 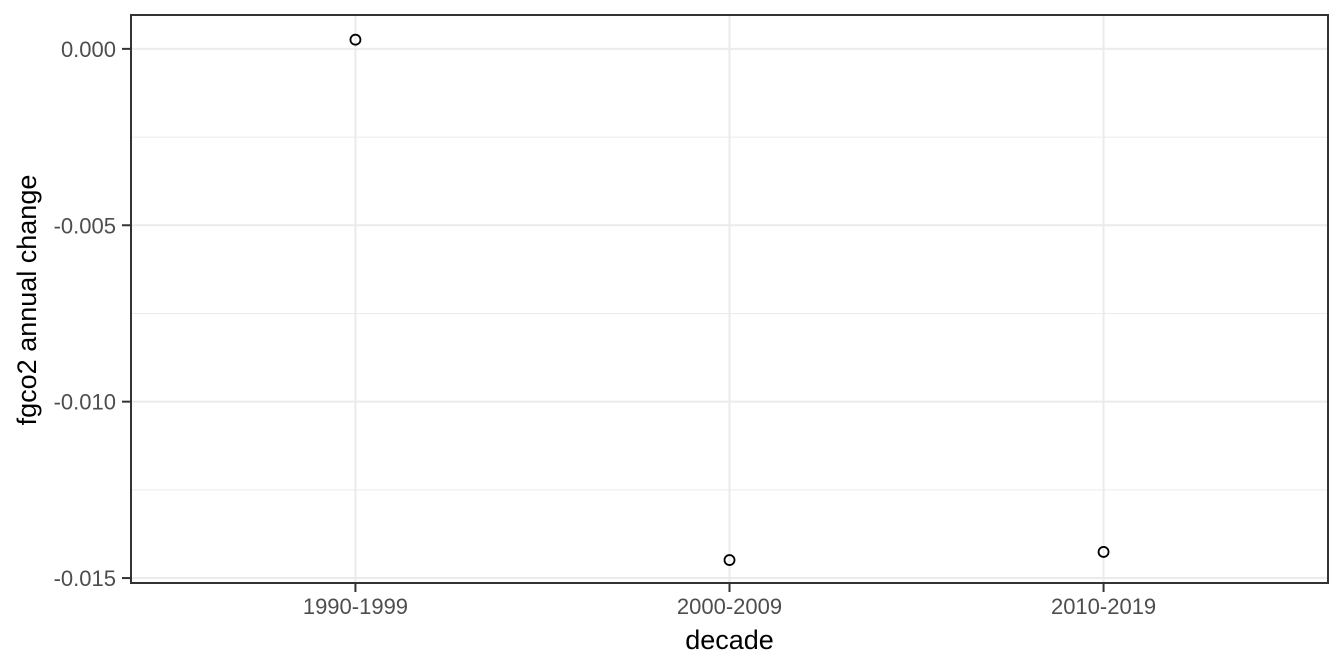 I want to click on x-tick-label: 2010-2019, so click(x=1103, y=606).